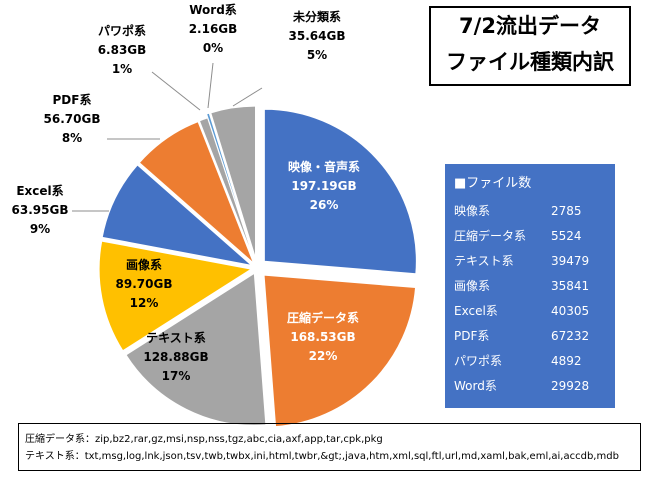 This screenshot has width=662, height=478. I want to click on data-label-name: PDF系, so click(72, 99).